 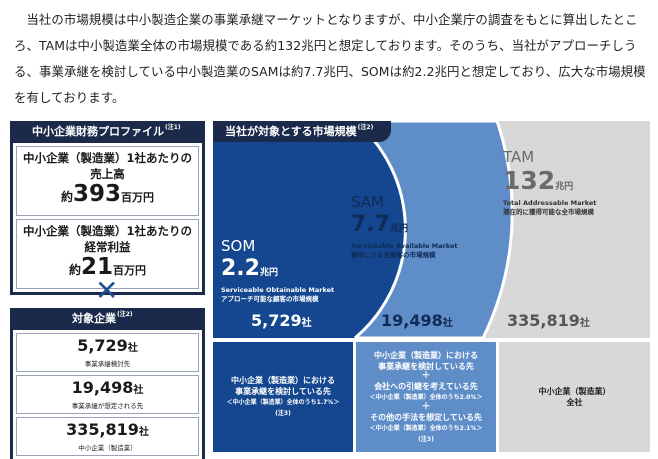 What do you see at coordinates (125, 314) in the screenshot?
I see `target-note: (注2)` at bounding box center [125, 314].